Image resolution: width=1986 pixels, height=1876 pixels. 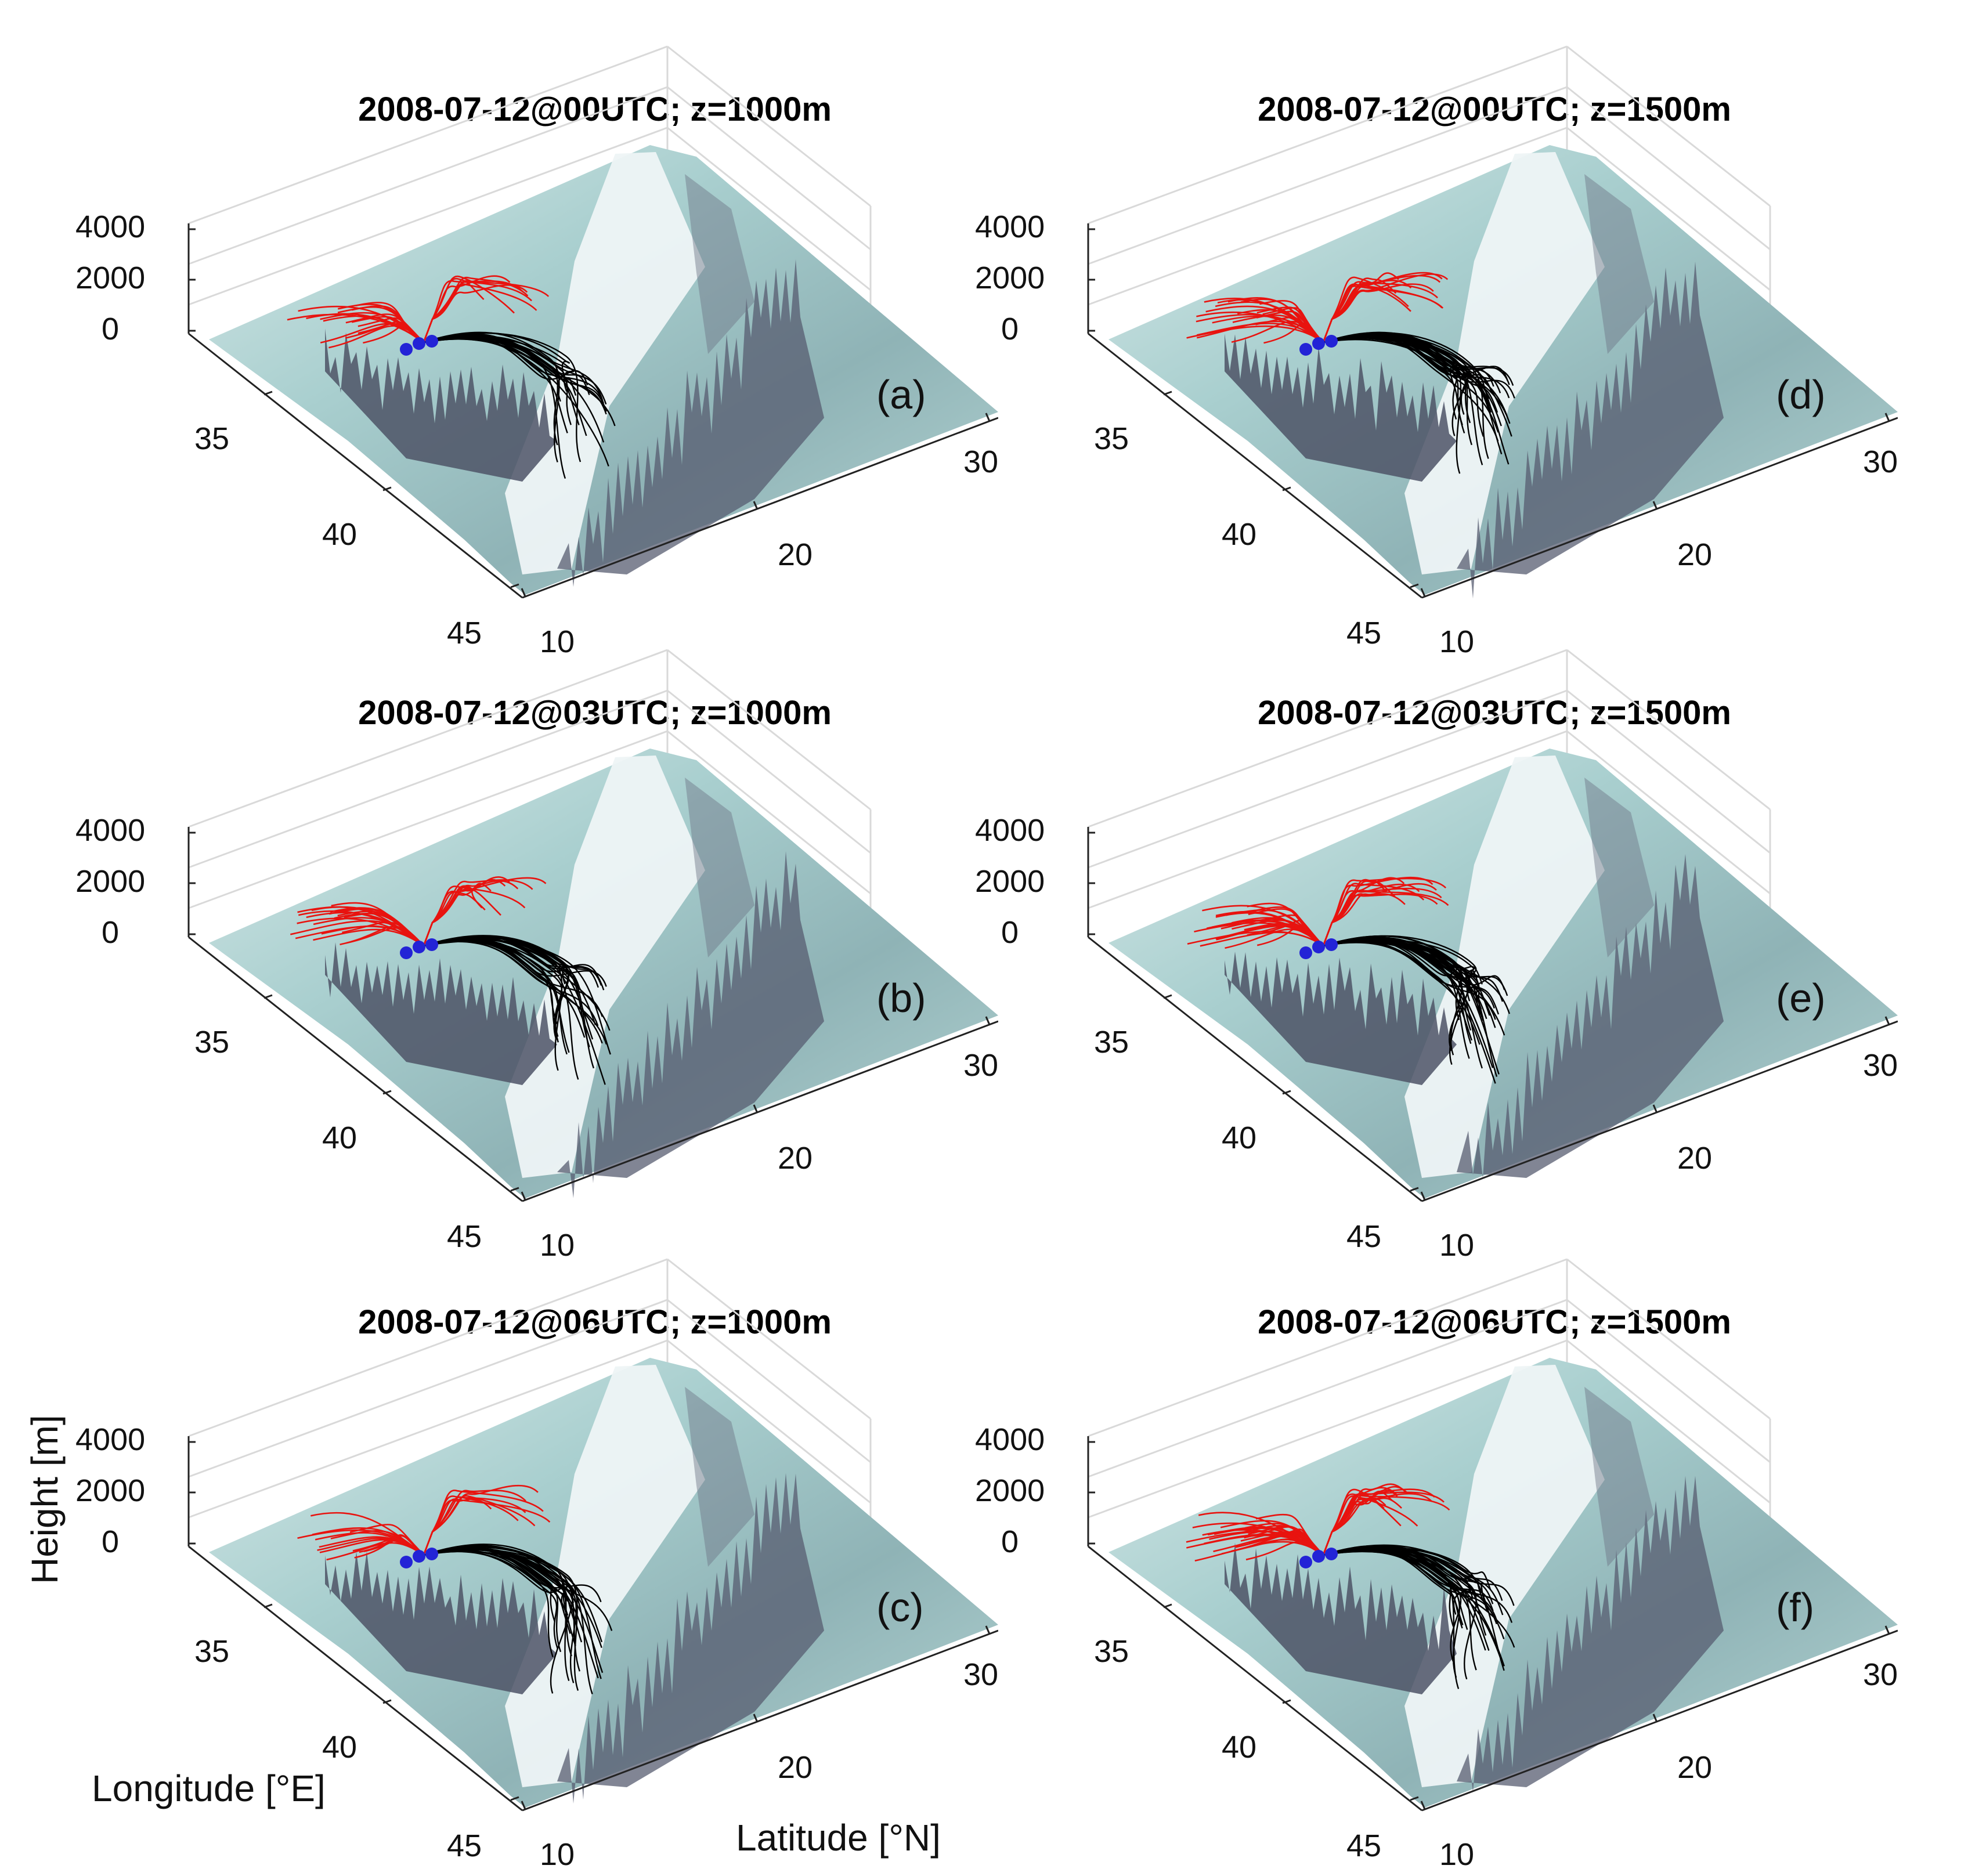 What do you see at coordinates (1795, 1607) in the screenshot?
I see `panel-label: (f)` at bounding box center [1795, 1607].